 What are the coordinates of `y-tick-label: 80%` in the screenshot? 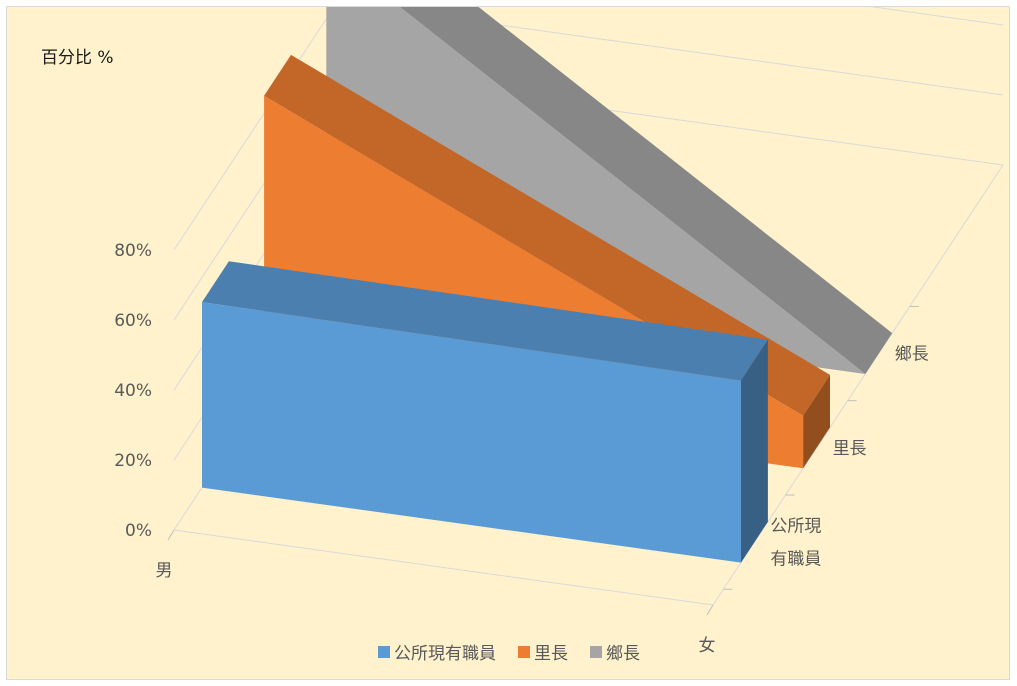 It's located at (133, 251).